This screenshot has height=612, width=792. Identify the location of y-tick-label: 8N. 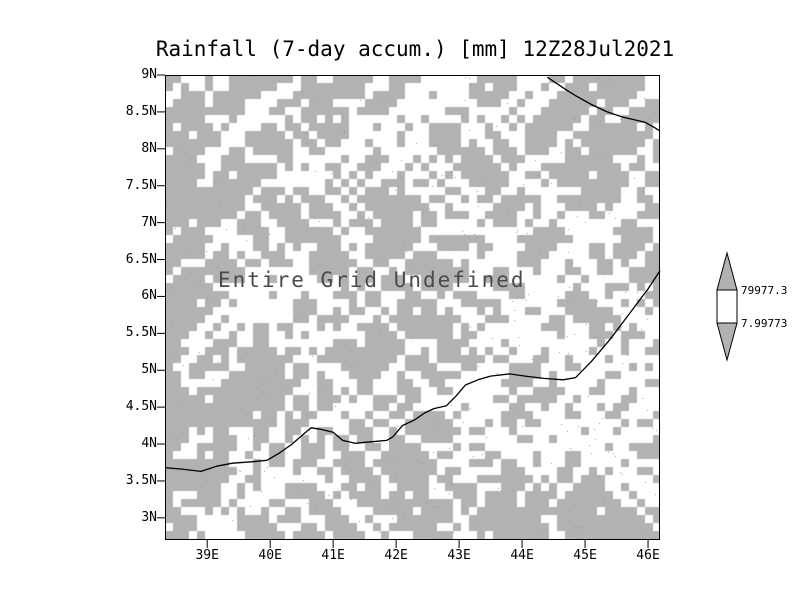
(149, 148).